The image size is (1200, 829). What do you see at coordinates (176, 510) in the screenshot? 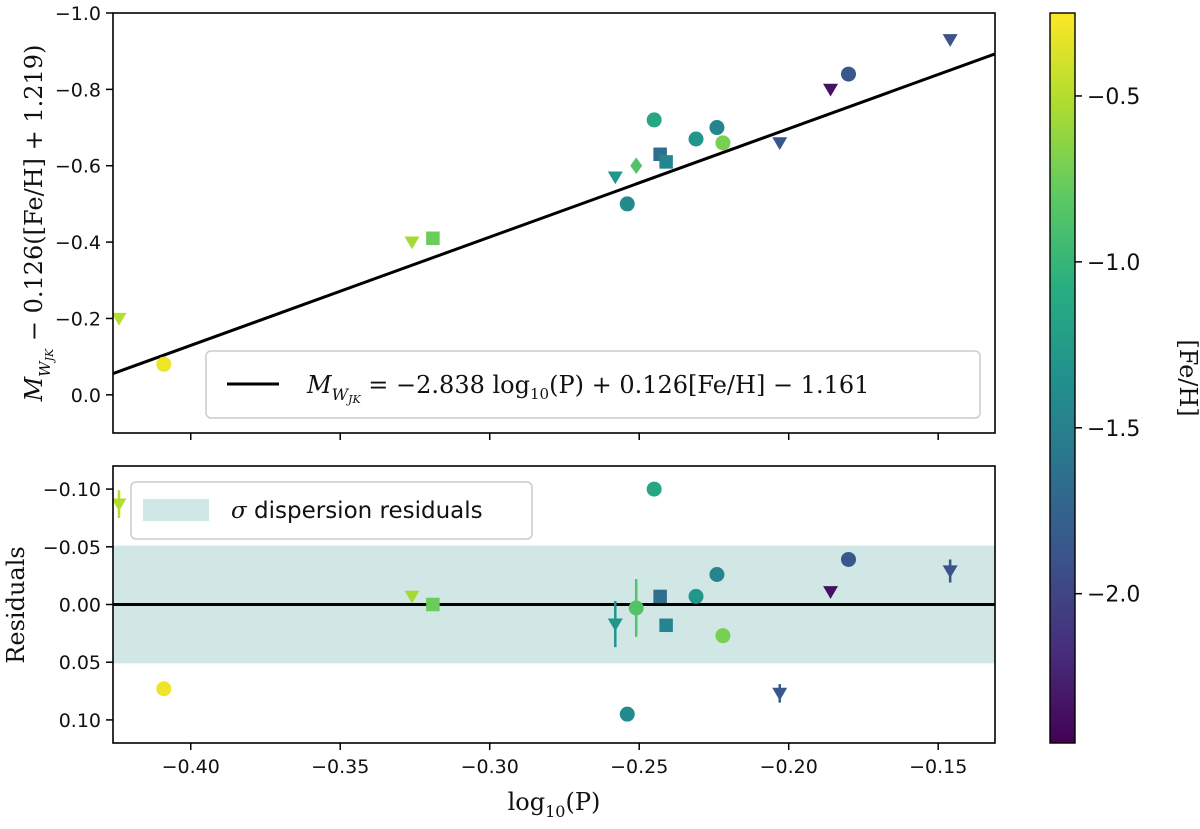
I see `bottom-legend-band-swatch` at bounding box center [176, 510].